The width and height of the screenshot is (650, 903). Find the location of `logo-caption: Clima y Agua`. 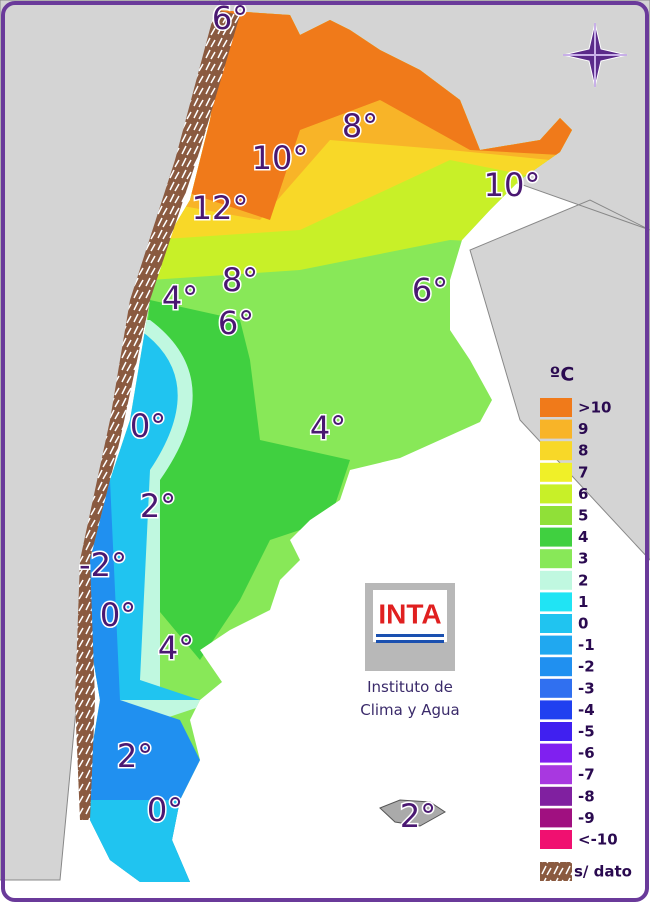

logo-caption: Clima y Agua is located at coordinates (410, 710).